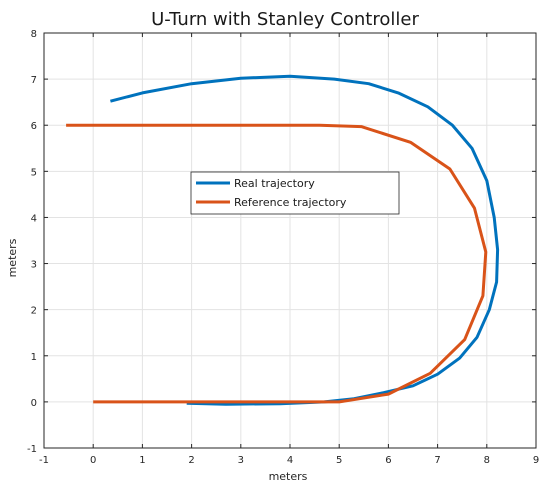 The height and width of the screenshot is (492, 550). I want to click on y-tick-label: 0, so click(34, 403).